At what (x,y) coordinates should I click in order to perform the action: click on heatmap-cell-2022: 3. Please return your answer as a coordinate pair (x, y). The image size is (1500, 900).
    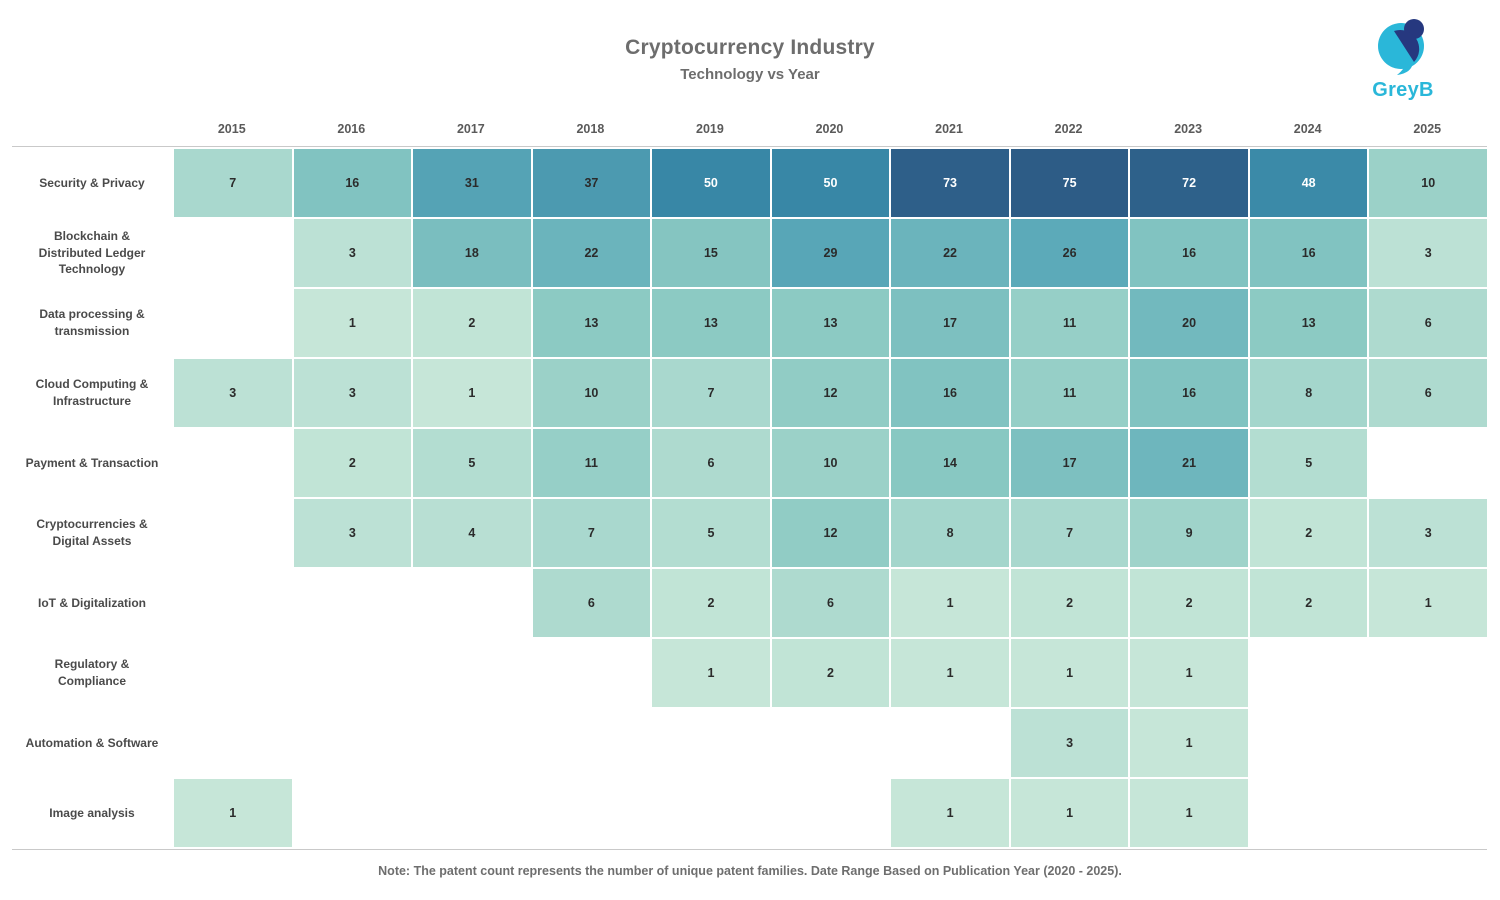
    Looking at the image, I should click on (1069, 743).